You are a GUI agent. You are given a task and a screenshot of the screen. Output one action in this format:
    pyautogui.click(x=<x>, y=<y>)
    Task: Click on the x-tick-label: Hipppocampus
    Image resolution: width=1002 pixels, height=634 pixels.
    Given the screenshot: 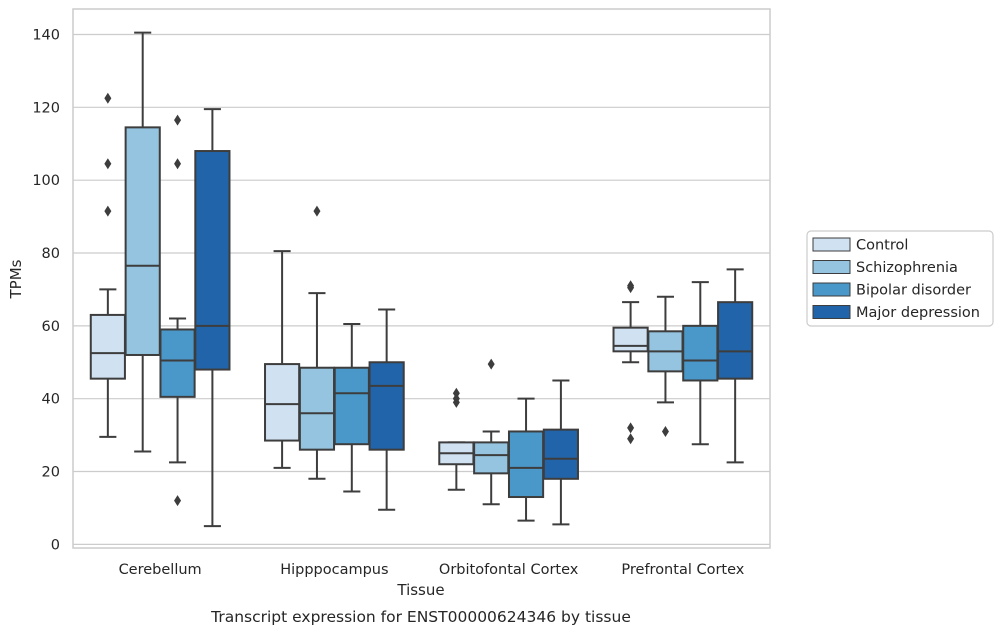 What is the action you would take?
    pyautogui.click(x=334, y=570)
    